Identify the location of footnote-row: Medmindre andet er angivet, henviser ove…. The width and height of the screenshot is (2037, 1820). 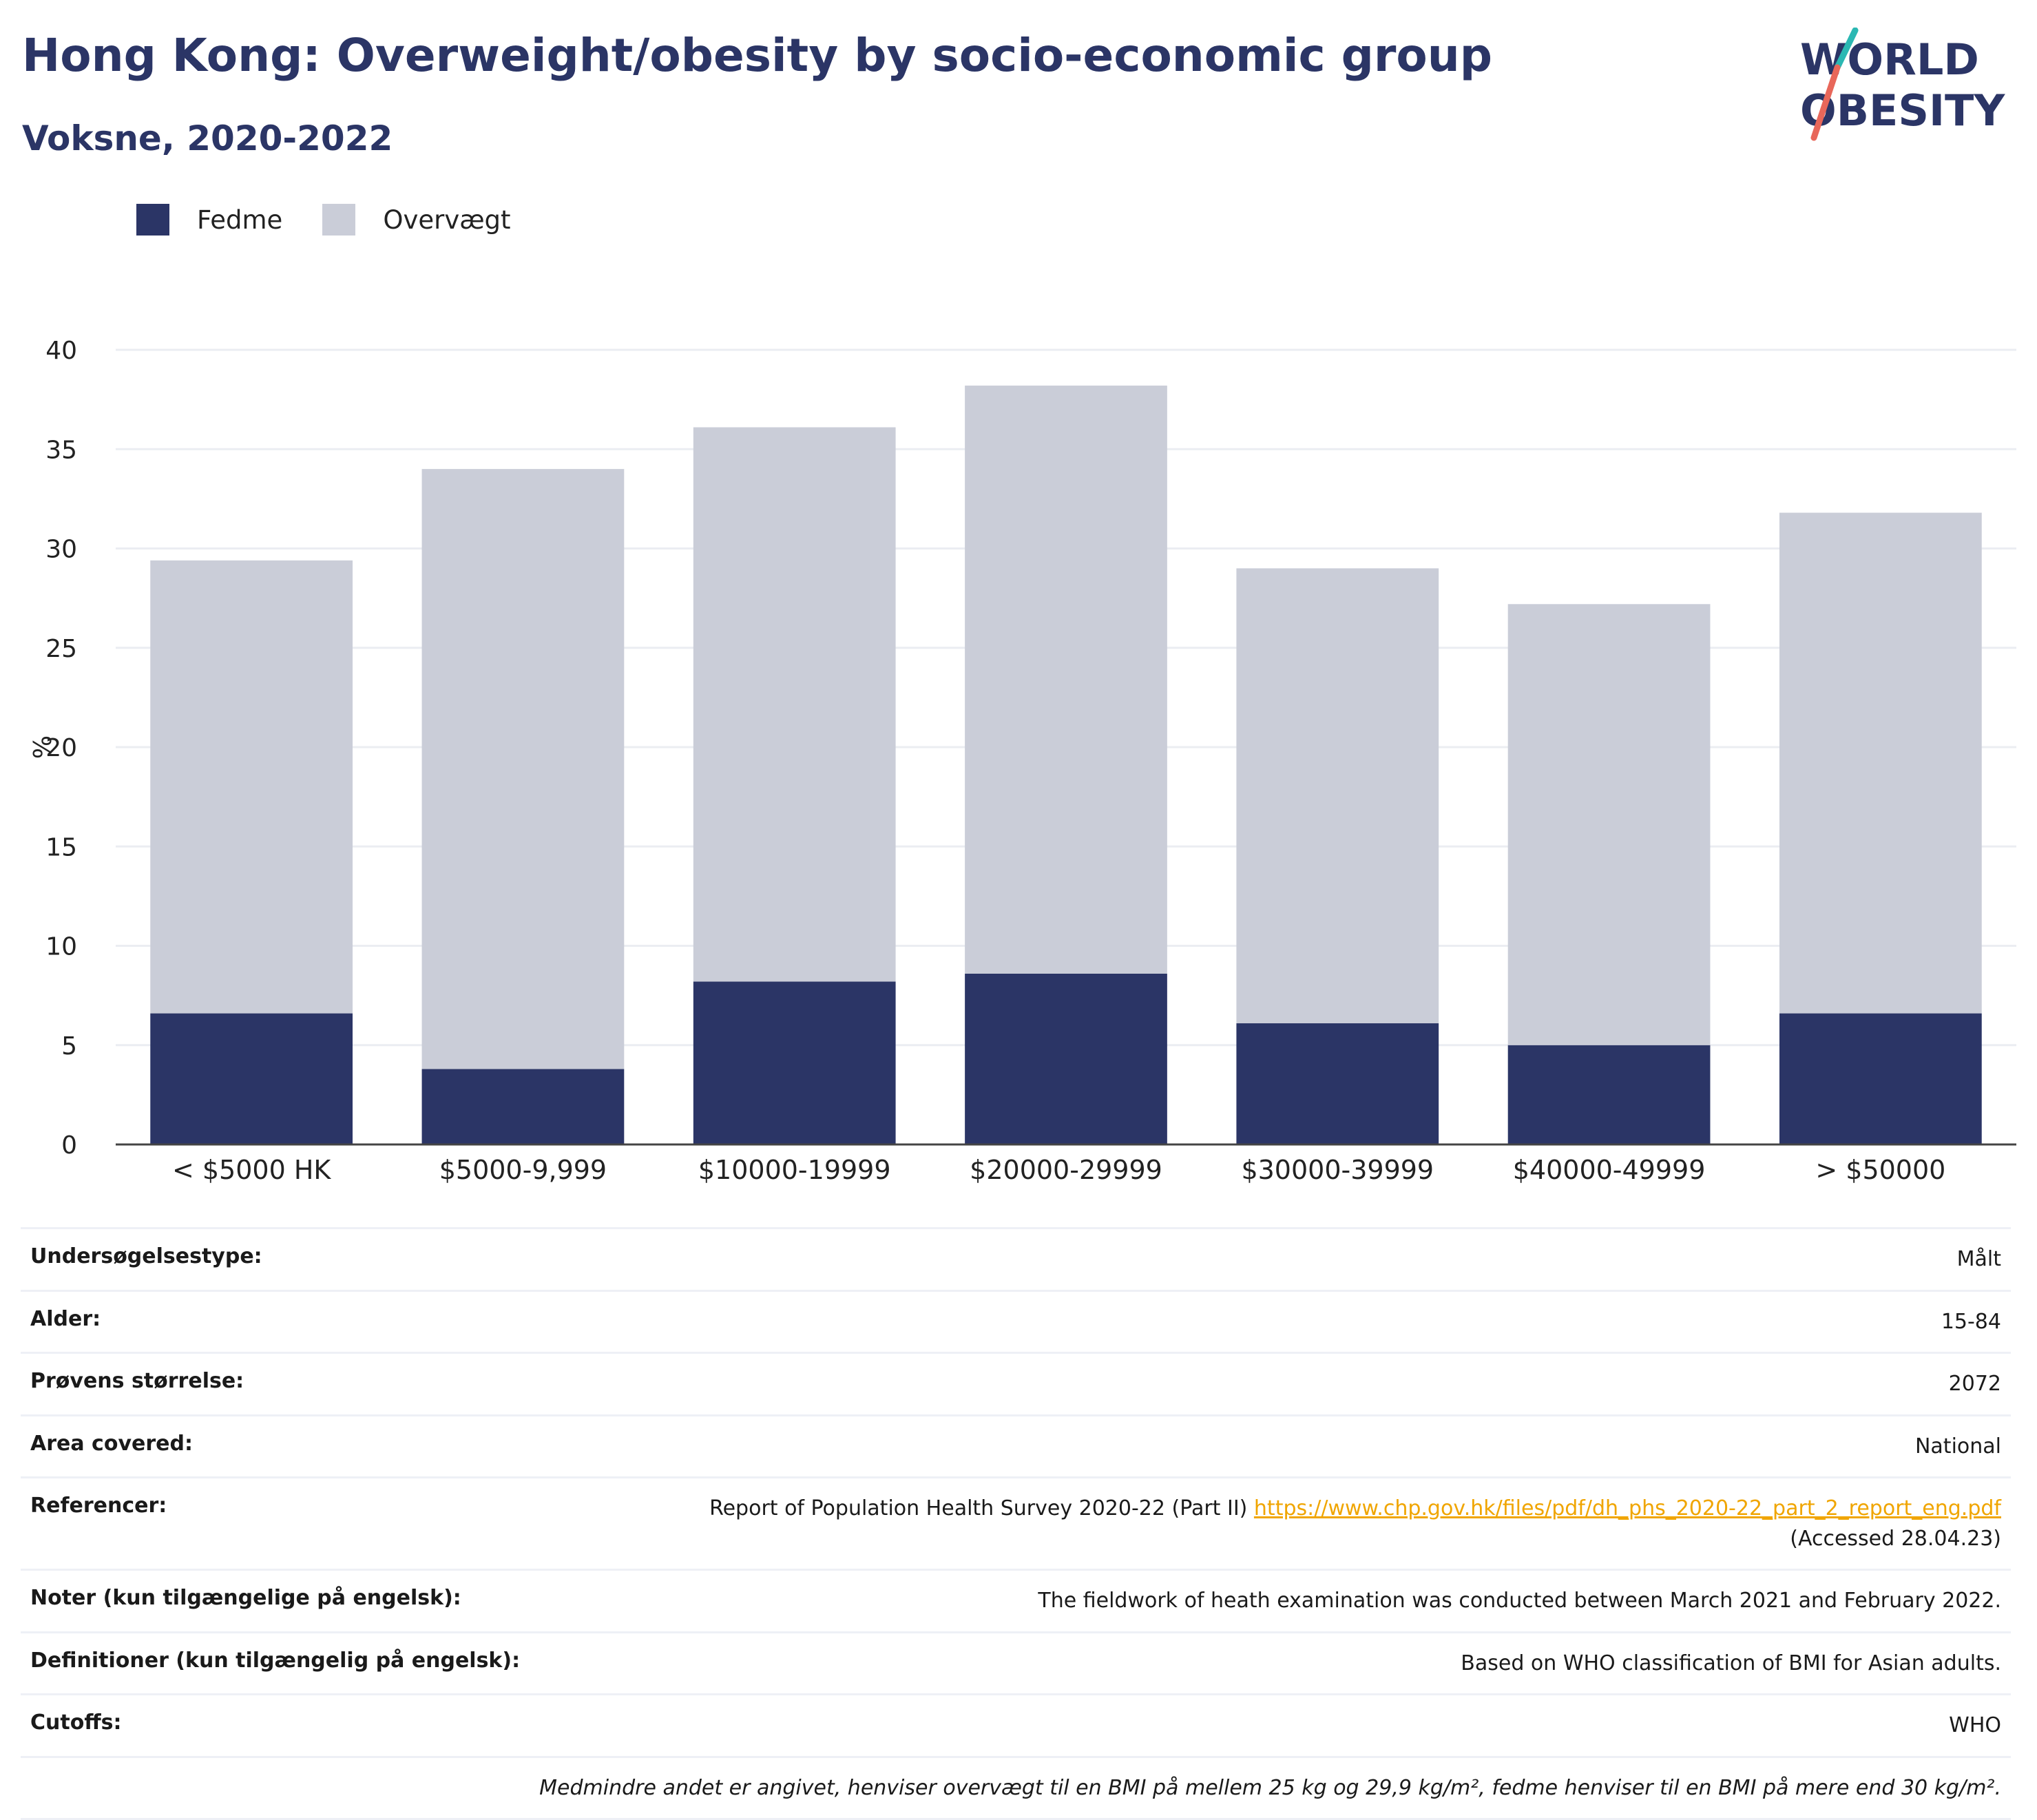
(1016, 1788).